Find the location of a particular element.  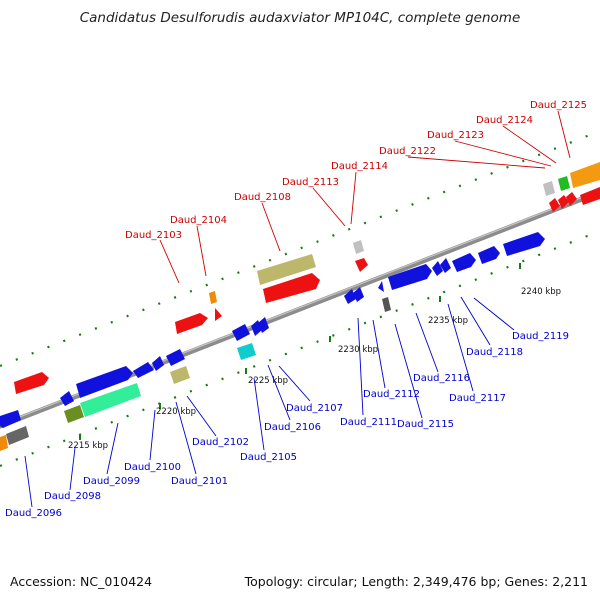

gene-label-daud-2101: Daud_2101 is located at coordinates (199, 481).